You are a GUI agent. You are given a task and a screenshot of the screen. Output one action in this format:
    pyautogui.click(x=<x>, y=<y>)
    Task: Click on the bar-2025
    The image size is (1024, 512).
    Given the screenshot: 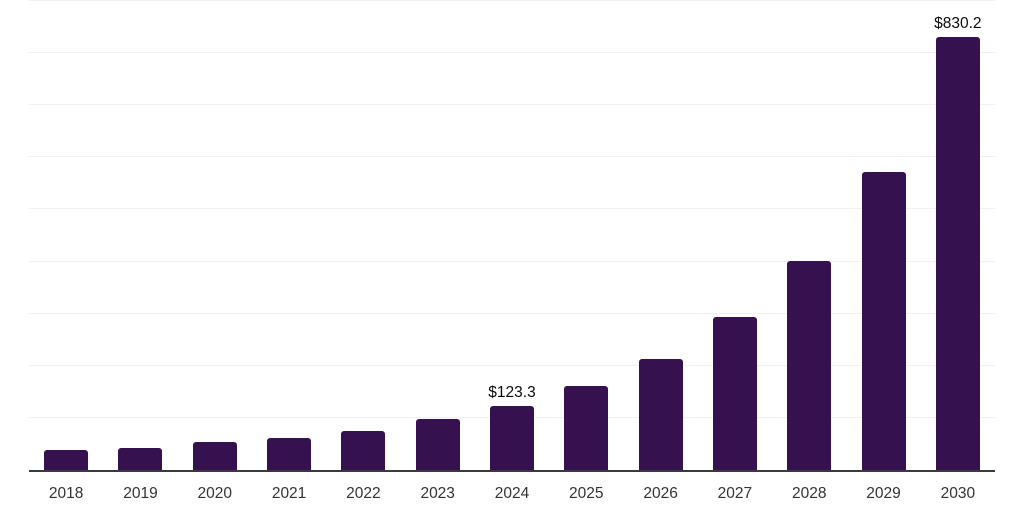 What is the action you would take?
    pyautogui.click(x=586, y=428)
    